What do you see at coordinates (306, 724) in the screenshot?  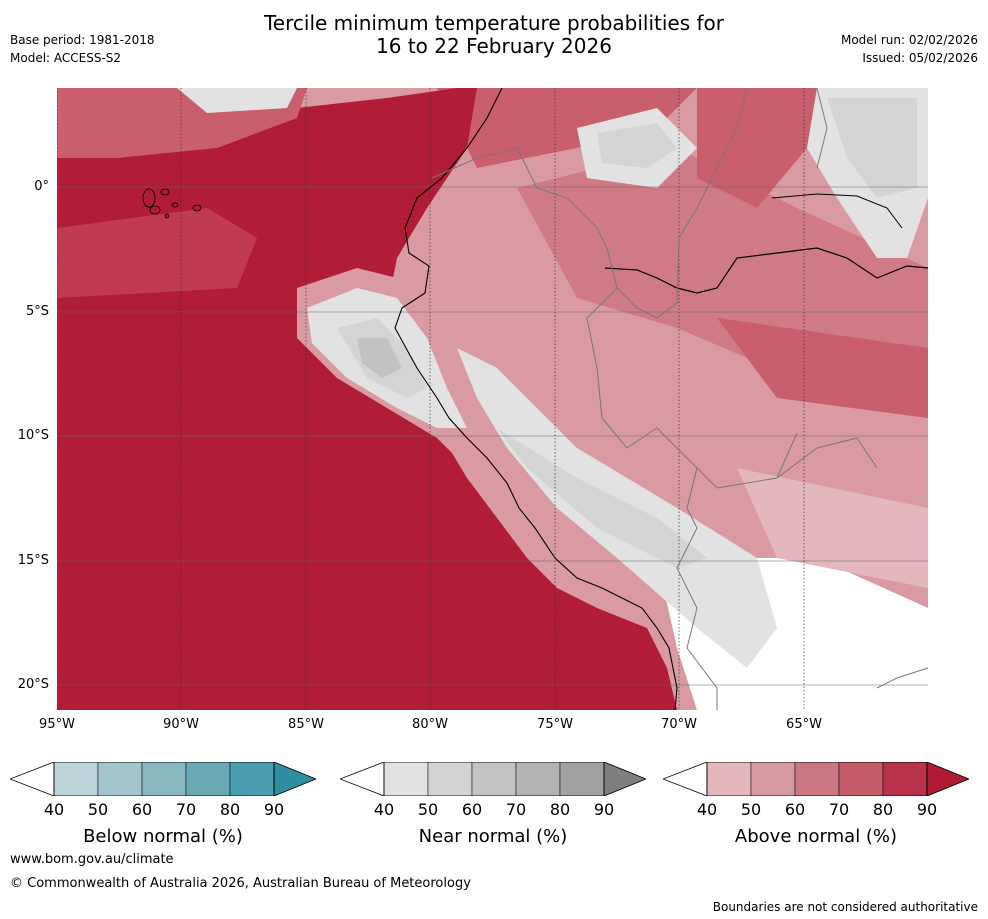 I see `lon-label-85w: 85°W` at bounding box center [306, 724].